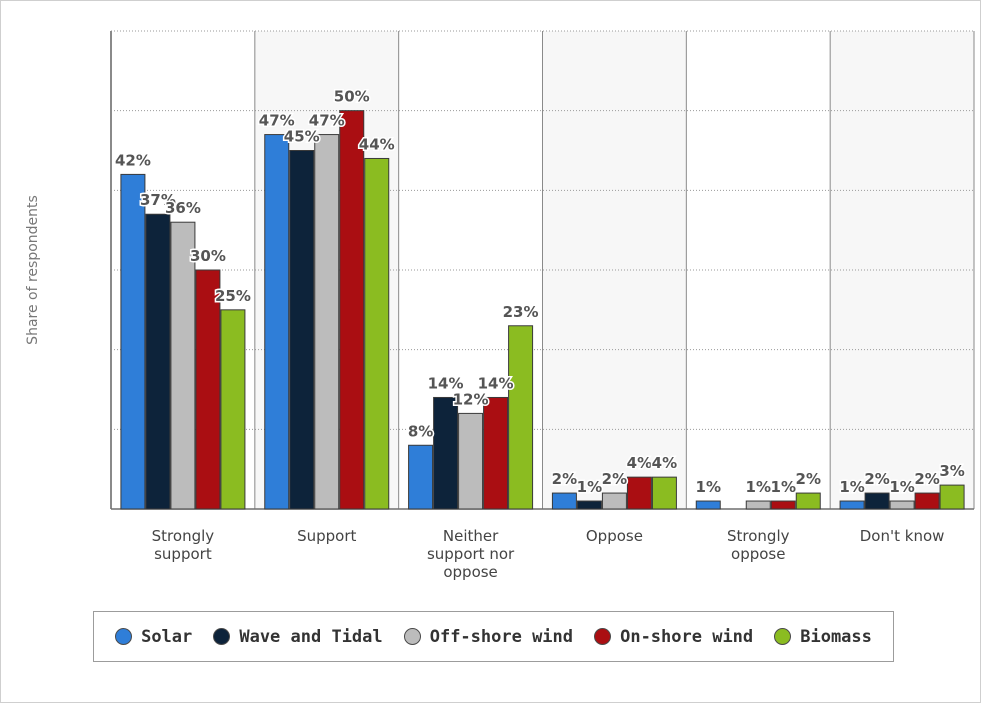 Image resolution: width=981 pixels, height=703 pixels. Describe the element at coordinates (614, 479) in the screenshot. I see `data-label-off-shore-wind-4: 2%` at that location.